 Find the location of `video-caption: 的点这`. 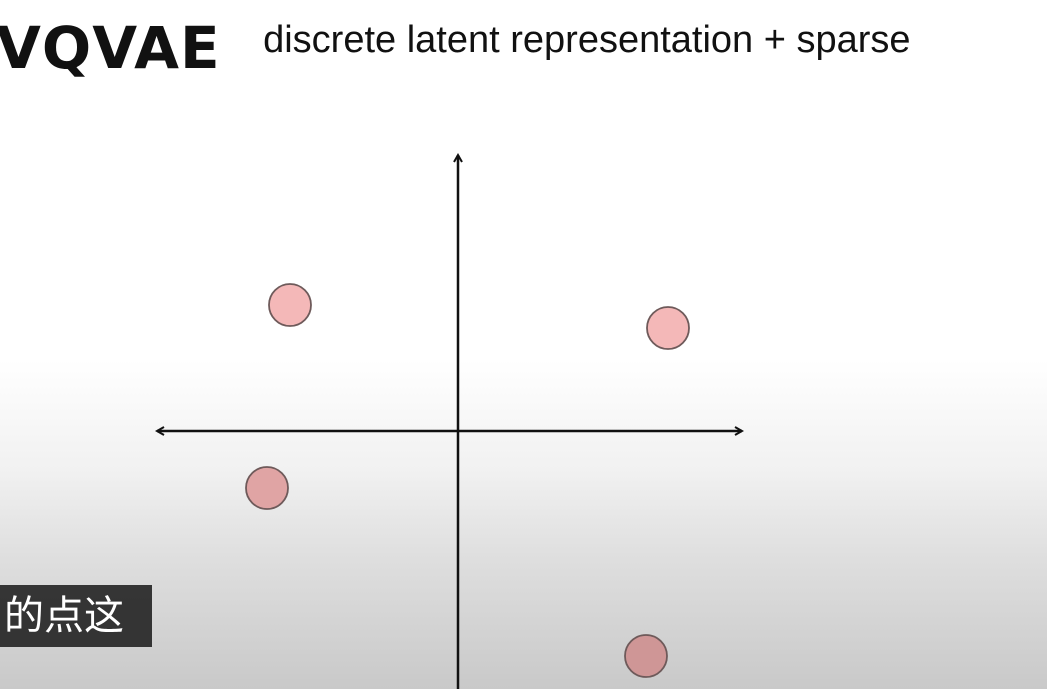

video-caption: 的点这 is located at coordinates (76, 616).